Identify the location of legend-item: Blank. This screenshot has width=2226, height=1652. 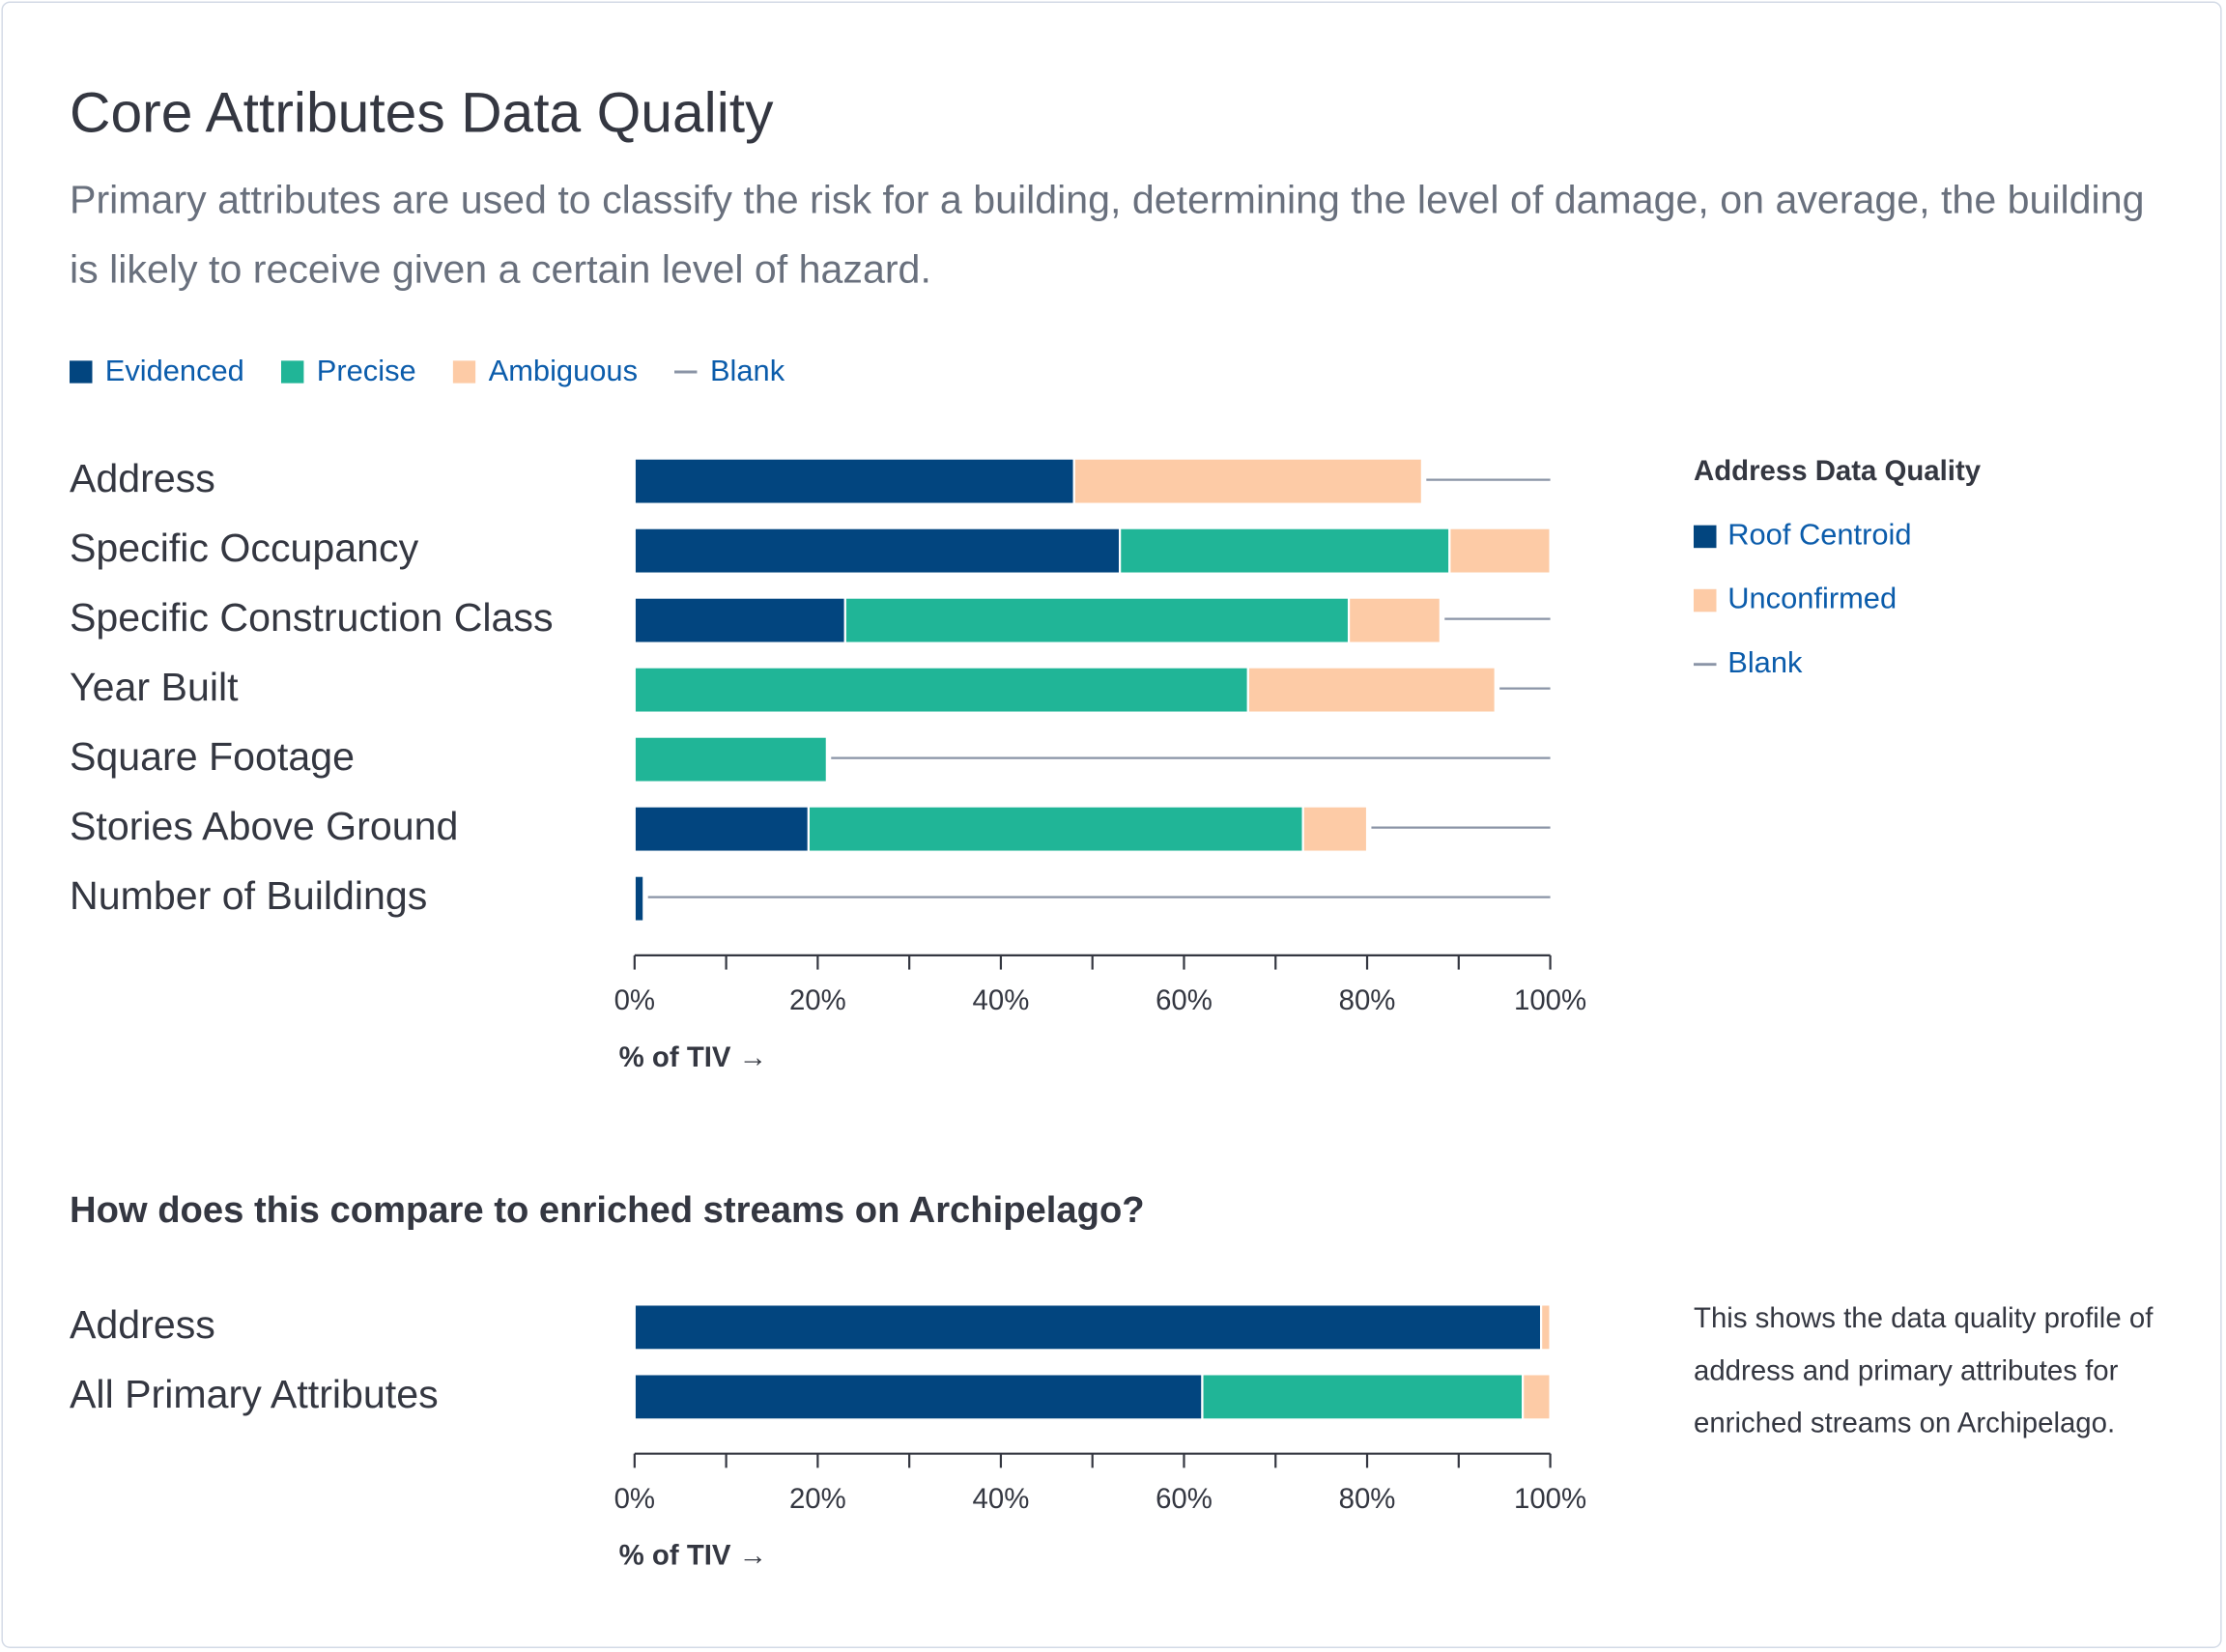
(730, 371).